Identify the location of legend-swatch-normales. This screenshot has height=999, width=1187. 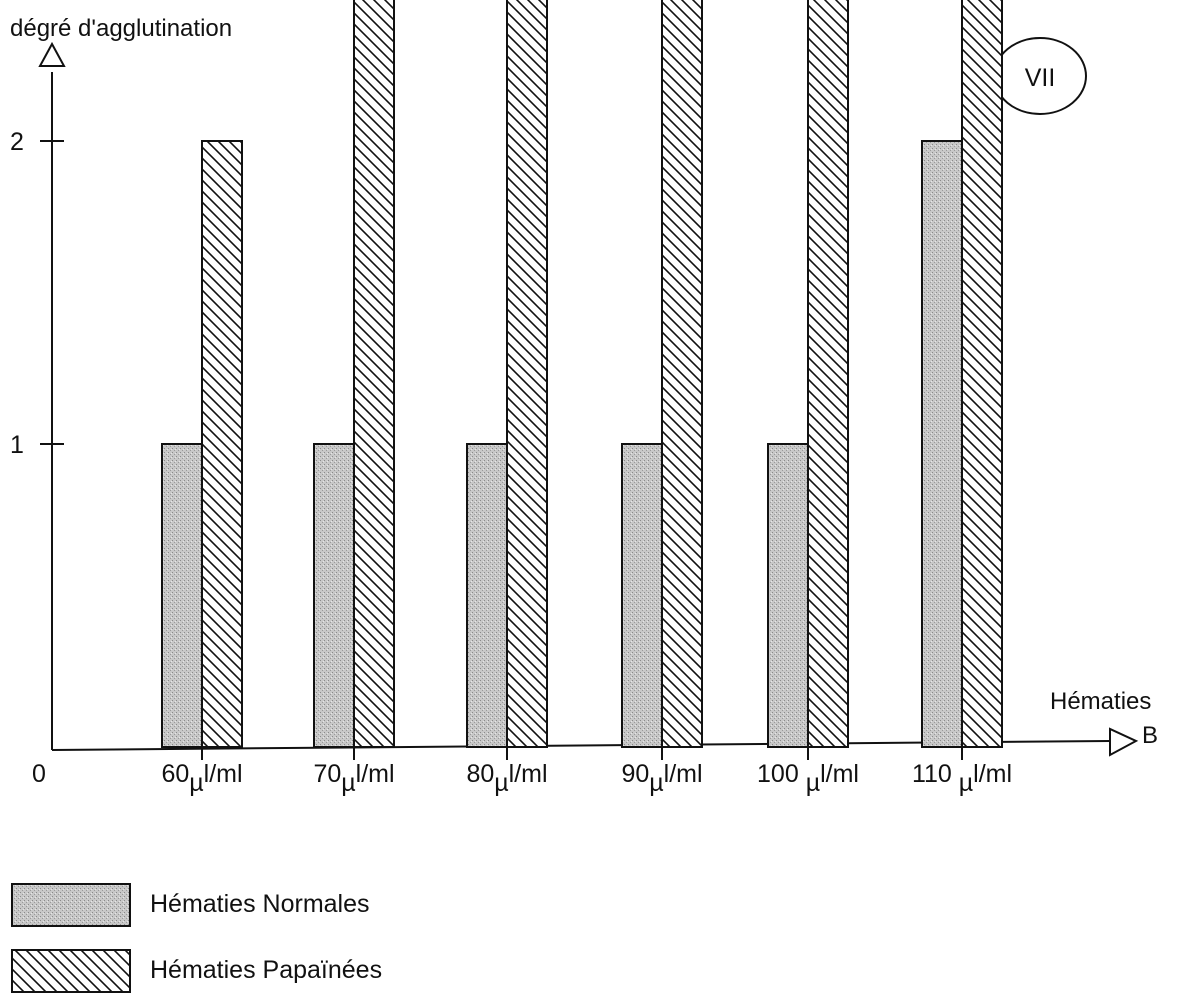
(71, 905).